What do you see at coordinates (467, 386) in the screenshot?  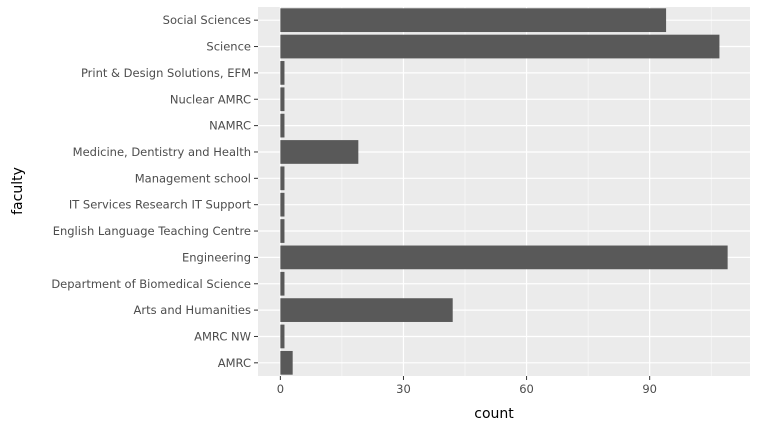 I see `x-axis: 0 30 60 90` at bounding box center [467, 386].